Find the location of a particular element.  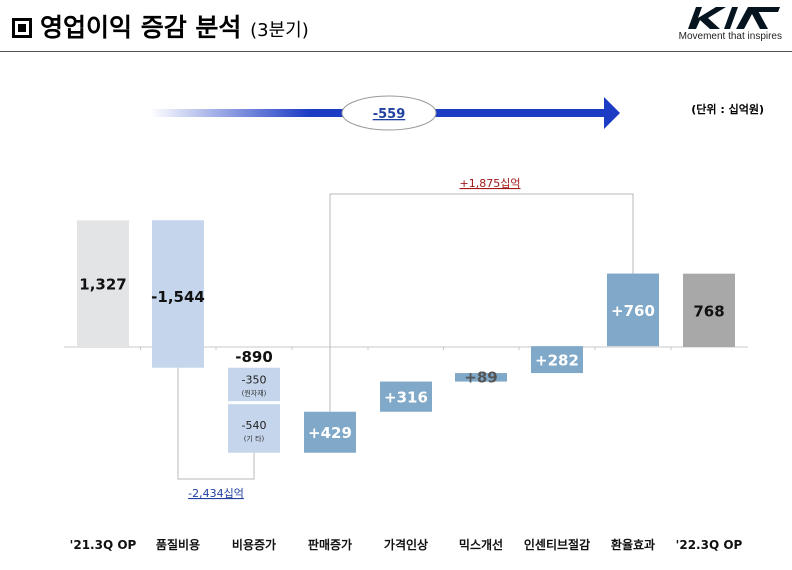

logo-tagline: Movement that inspires is located at coordinates (730, 36).